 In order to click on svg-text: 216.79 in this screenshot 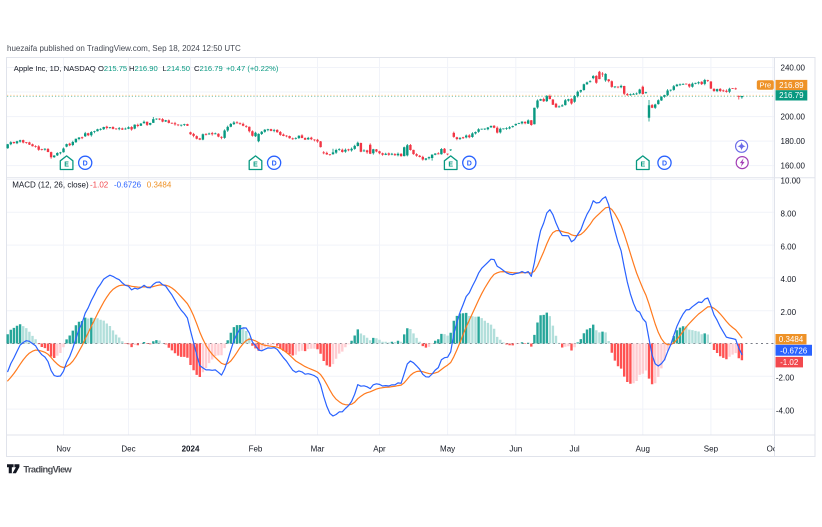, I will do `click(791, 95)`.